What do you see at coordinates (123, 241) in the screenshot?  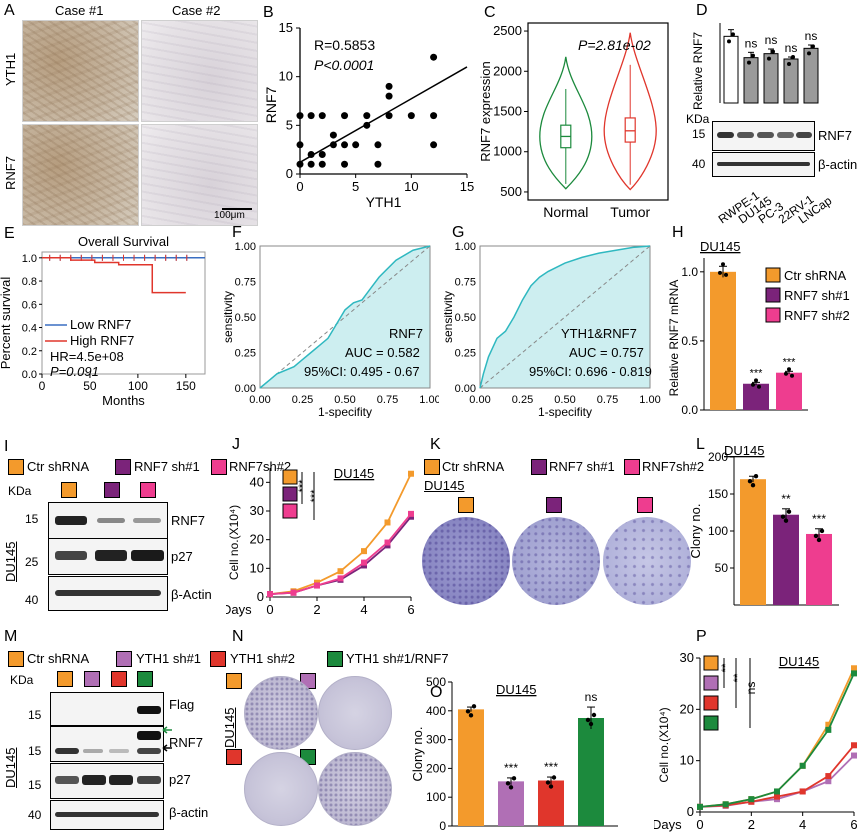 I see `km-title: Overall Survival` at bounding box center [123, 241].